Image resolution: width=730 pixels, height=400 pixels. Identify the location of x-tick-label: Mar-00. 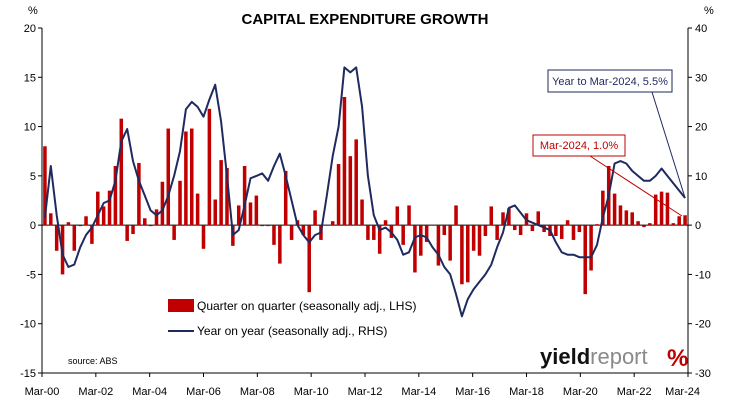
(42, 392).